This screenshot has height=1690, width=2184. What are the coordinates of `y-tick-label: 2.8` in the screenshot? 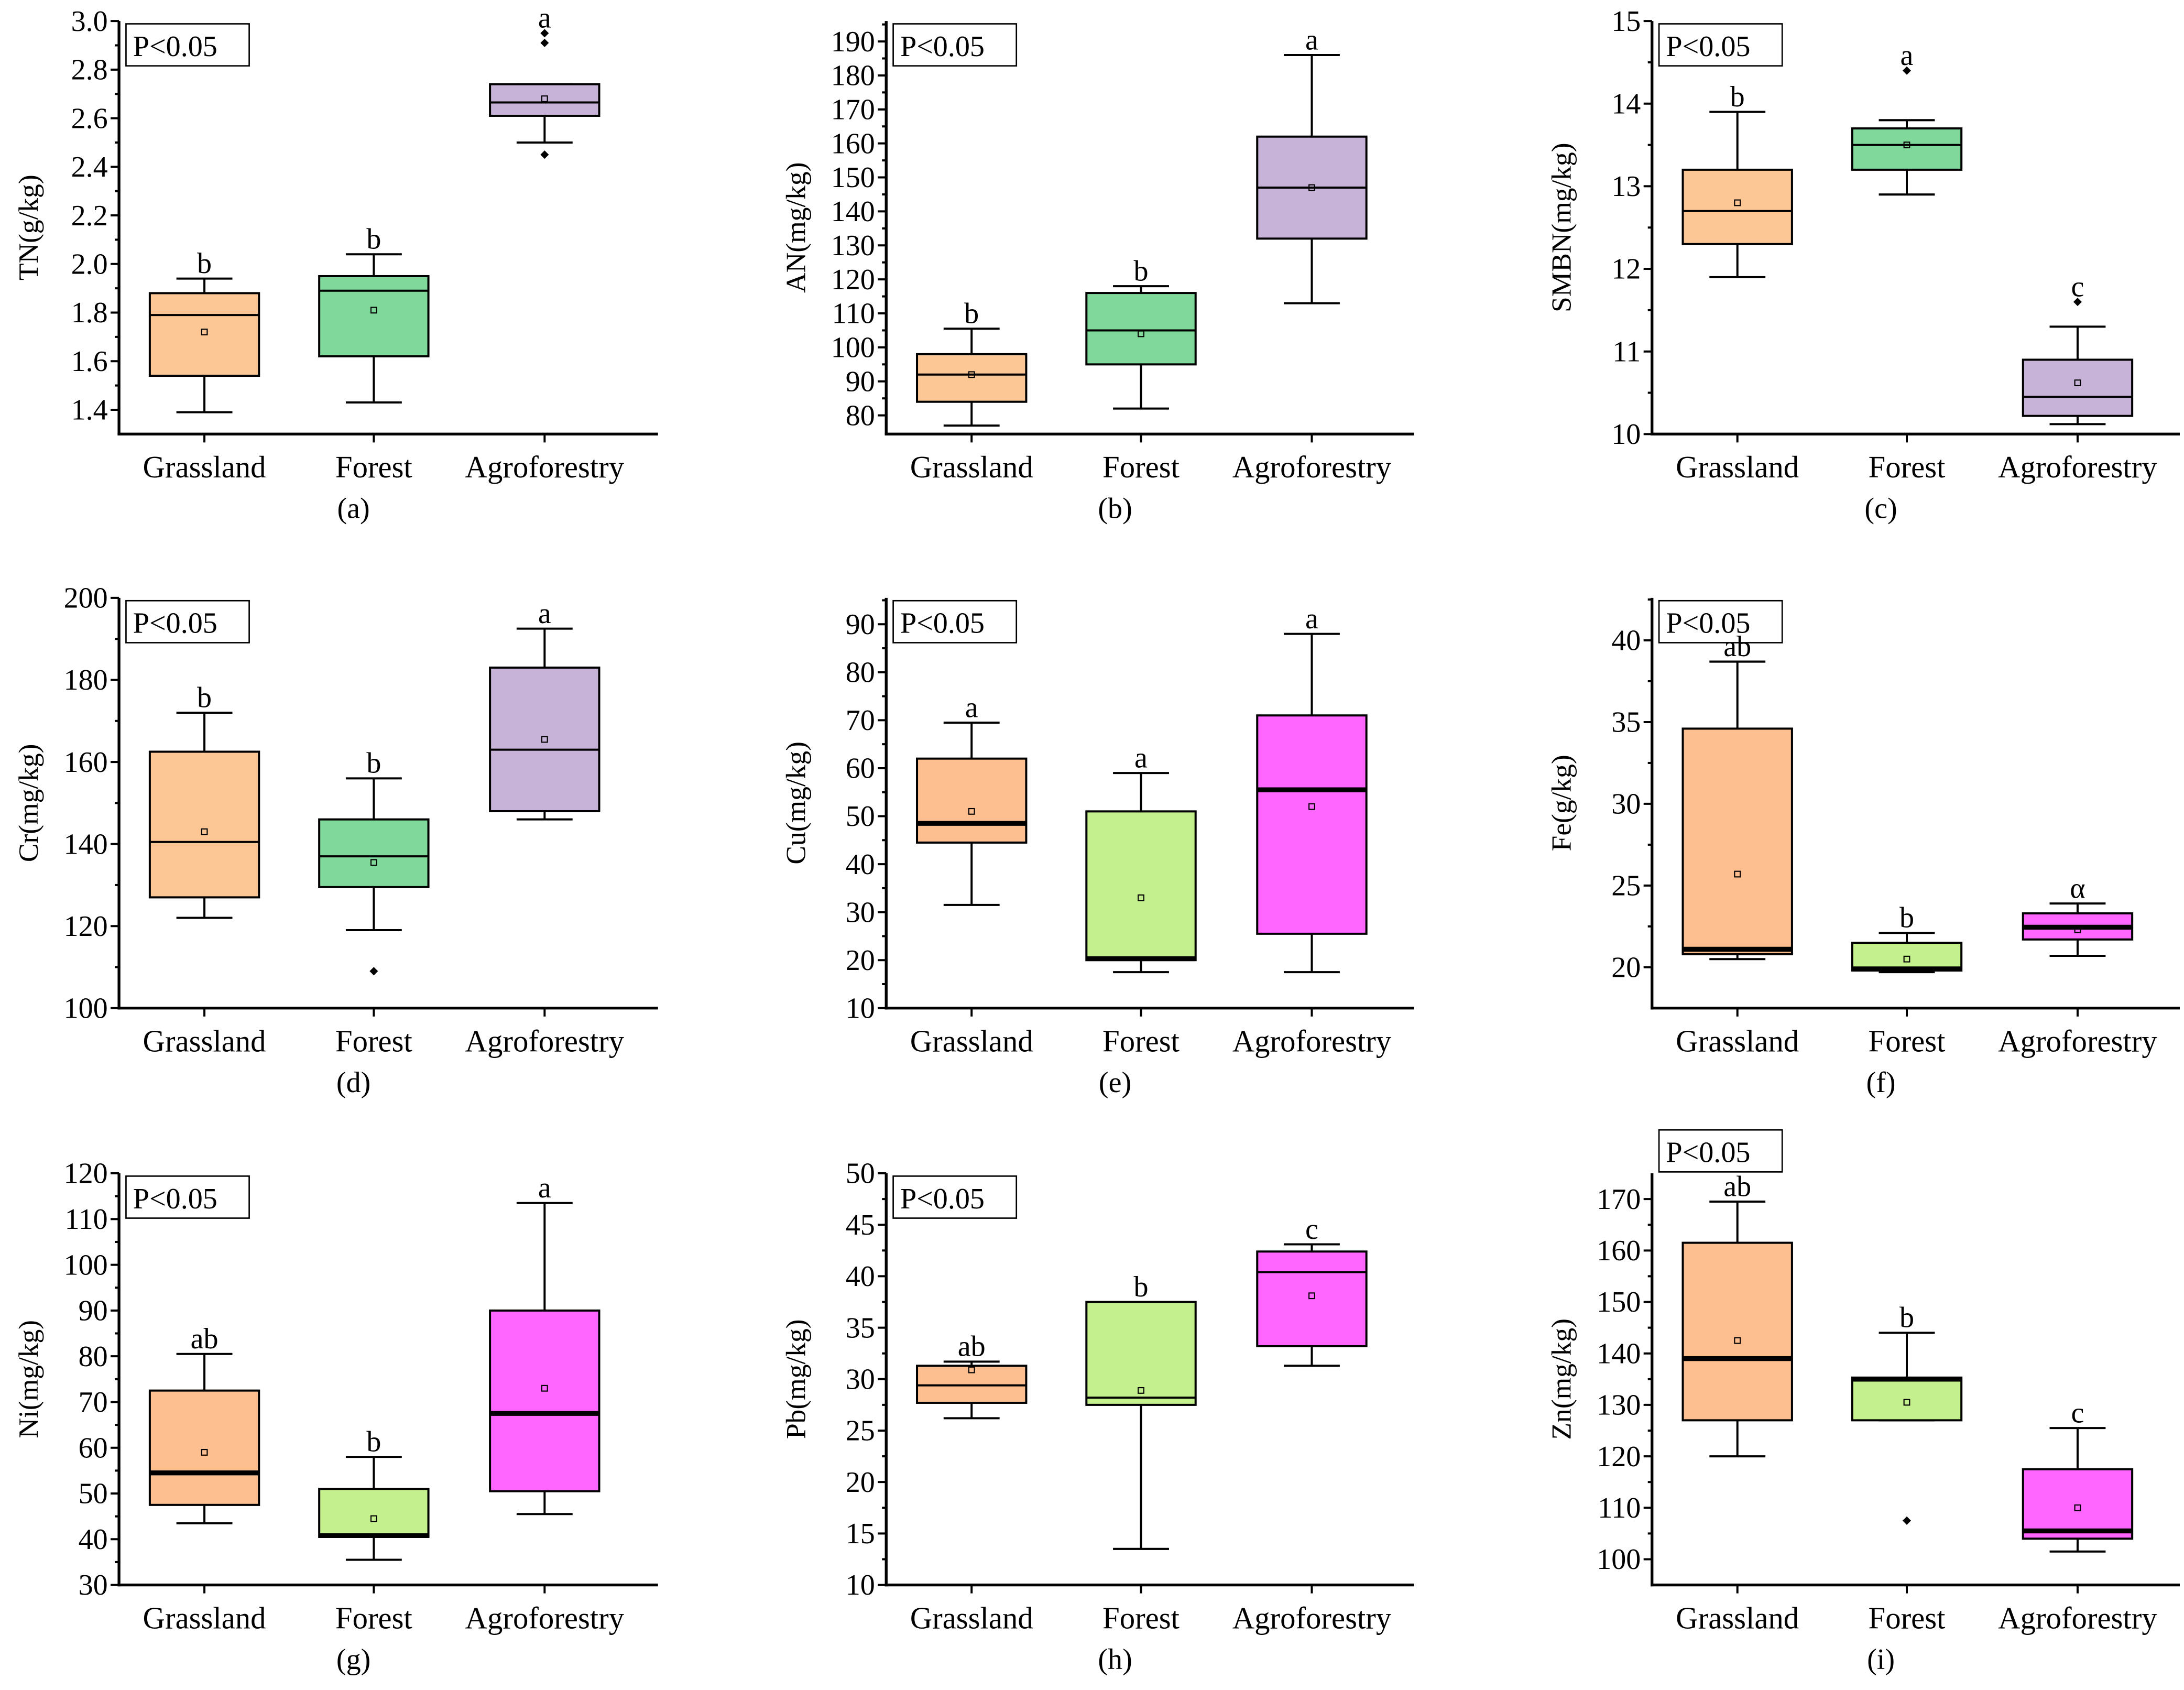 It's located at (89, 70).